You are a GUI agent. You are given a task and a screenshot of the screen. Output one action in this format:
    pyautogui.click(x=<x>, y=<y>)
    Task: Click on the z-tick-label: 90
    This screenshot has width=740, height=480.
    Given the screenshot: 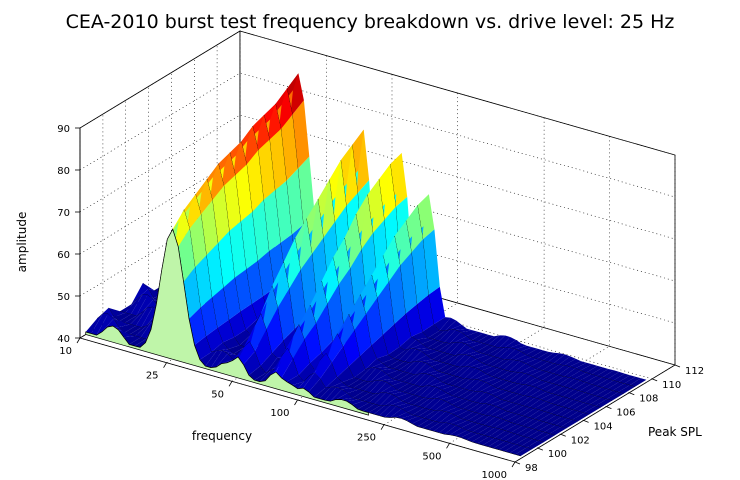 What is the action you would take?
    pyautogui.click(x=63, y=129)
    